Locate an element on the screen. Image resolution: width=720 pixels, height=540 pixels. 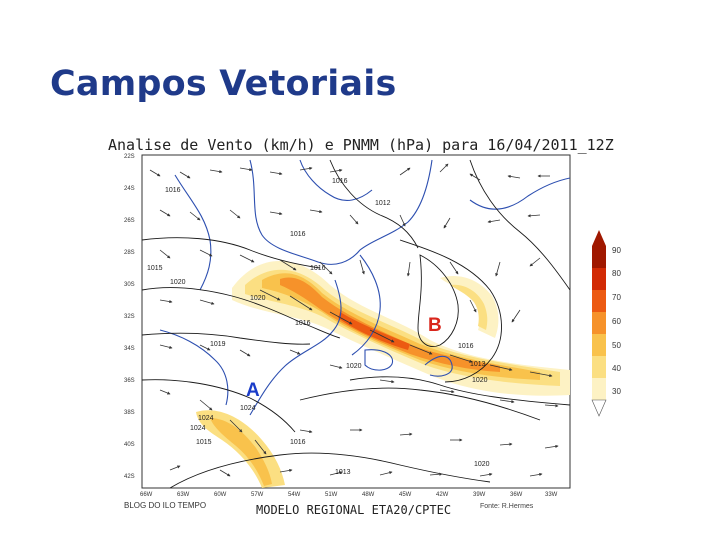
low-pressure-marker: B is located at coordinates (435, 325).